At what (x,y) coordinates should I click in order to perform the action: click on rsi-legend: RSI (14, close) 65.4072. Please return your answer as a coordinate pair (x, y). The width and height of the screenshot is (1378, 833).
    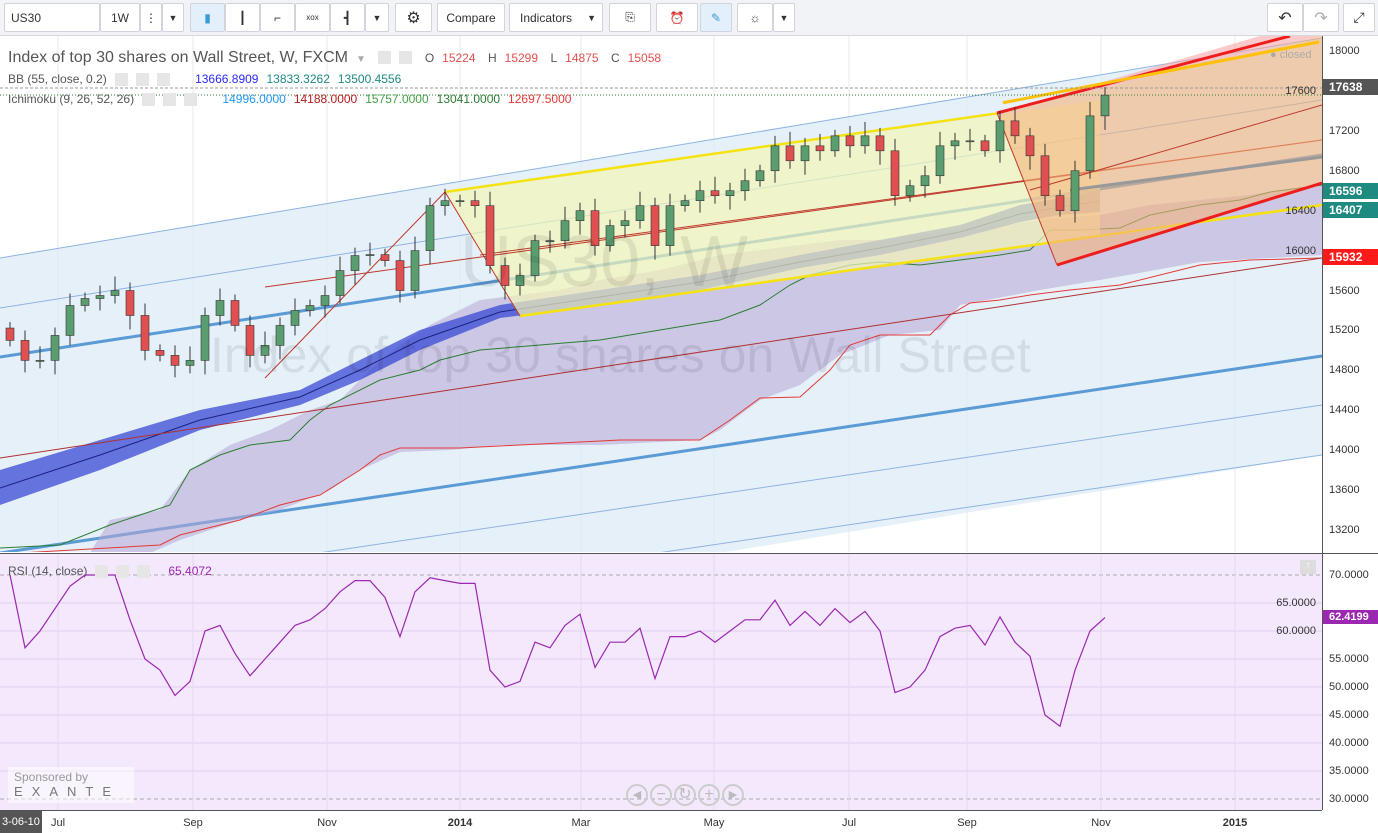
    Looking at the image, I should click on (114, 571).